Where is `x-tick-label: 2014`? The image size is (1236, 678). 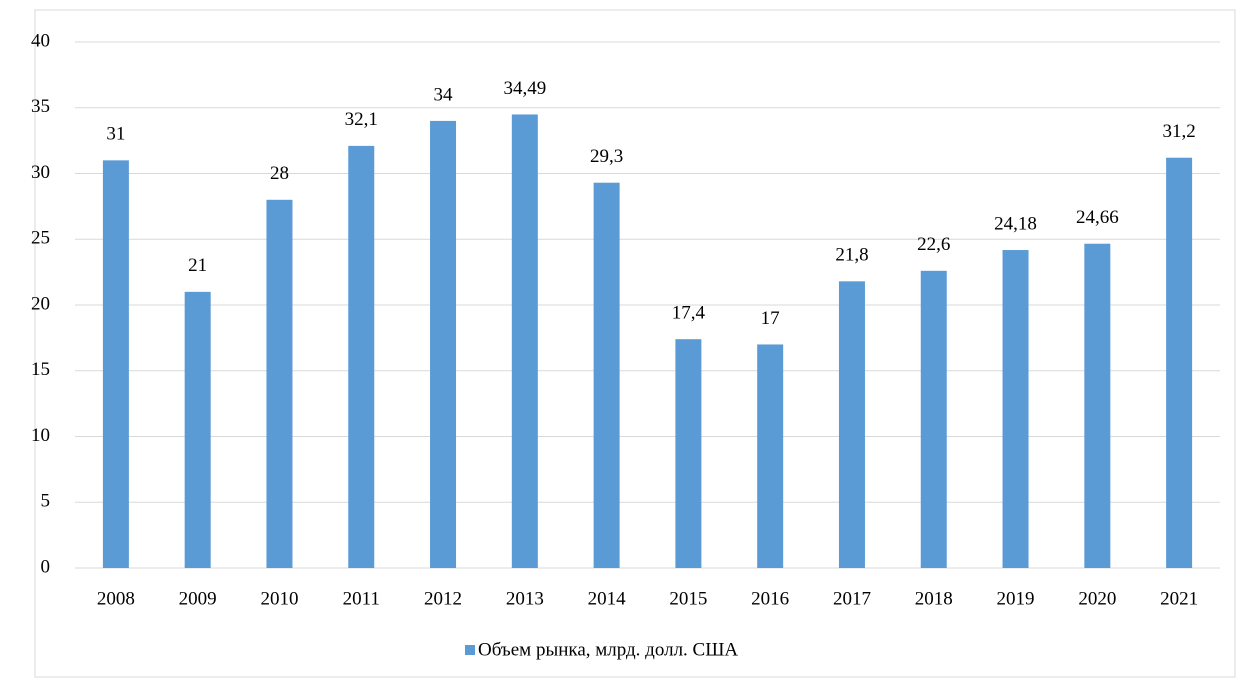 x-tick-label: 2014 is located at coordinates (607, 598).